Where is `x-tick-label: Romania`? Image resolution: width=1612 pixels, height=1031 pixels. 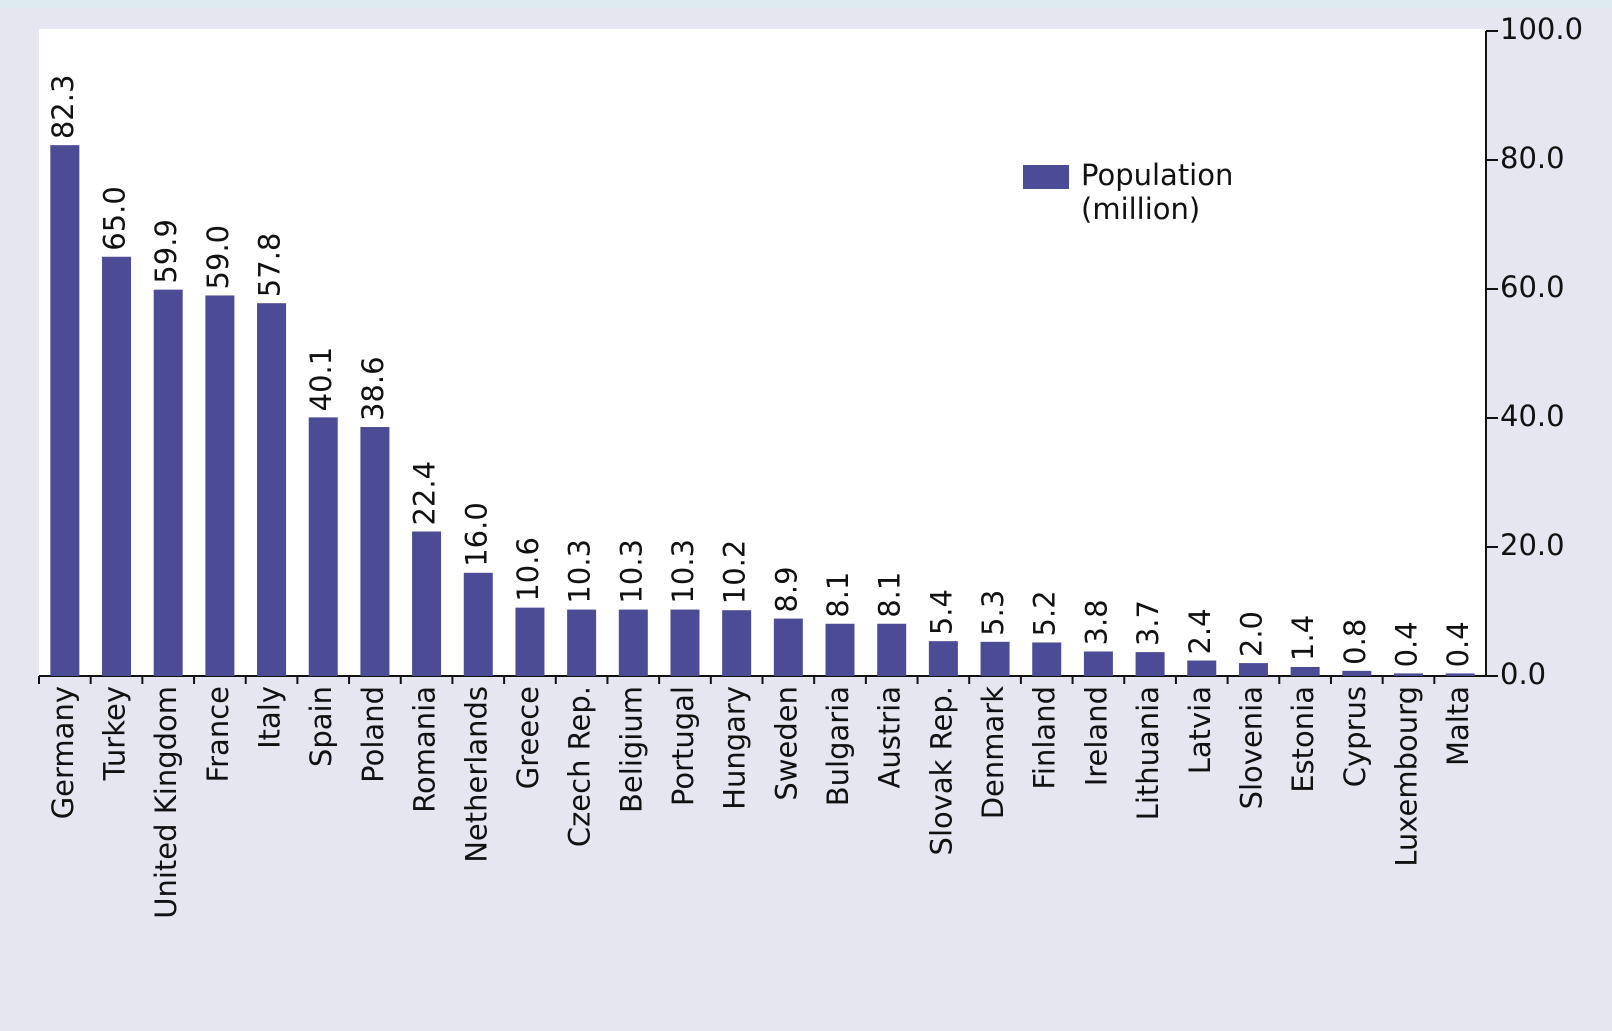
x-tick-label: Romania is located at coordinates (425, 749).